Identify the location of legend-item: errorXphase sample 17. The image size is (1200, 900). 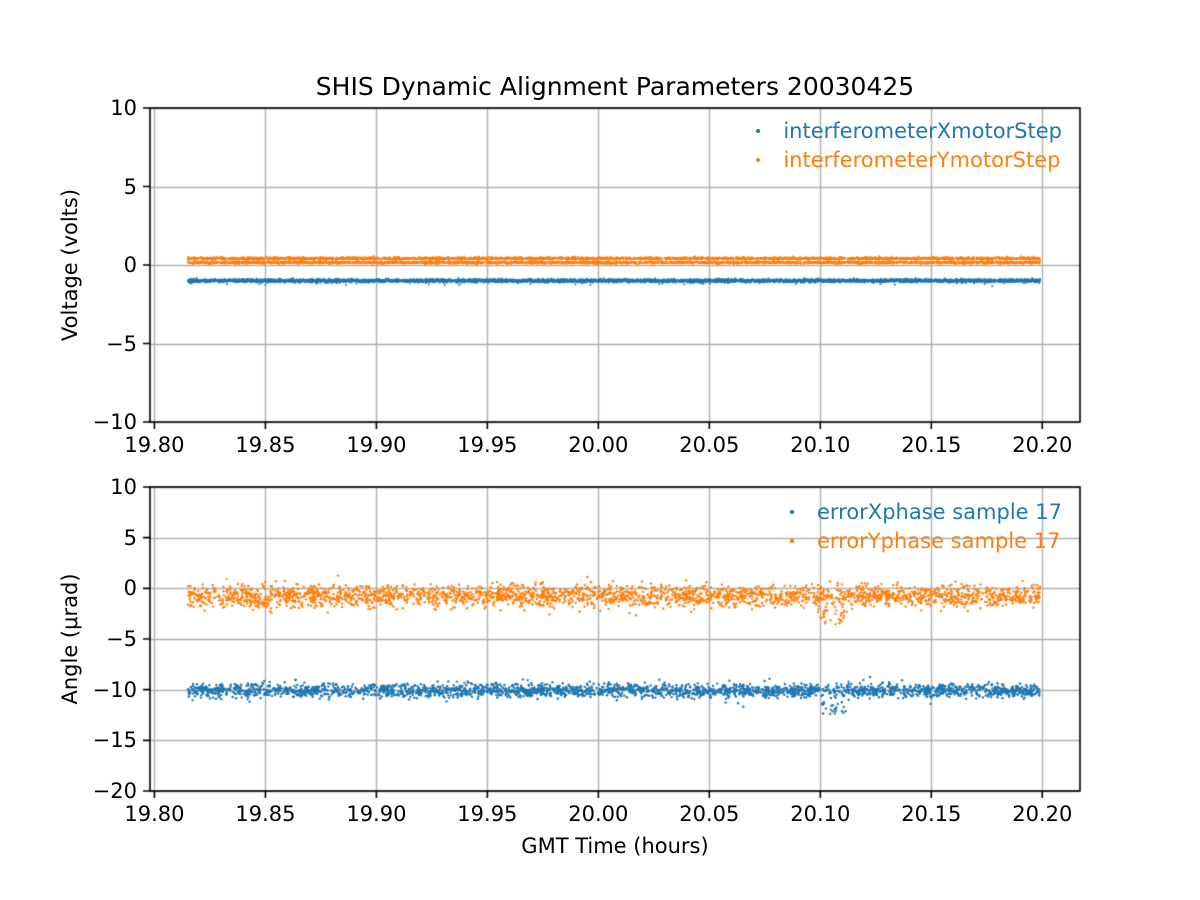
(925, 512).